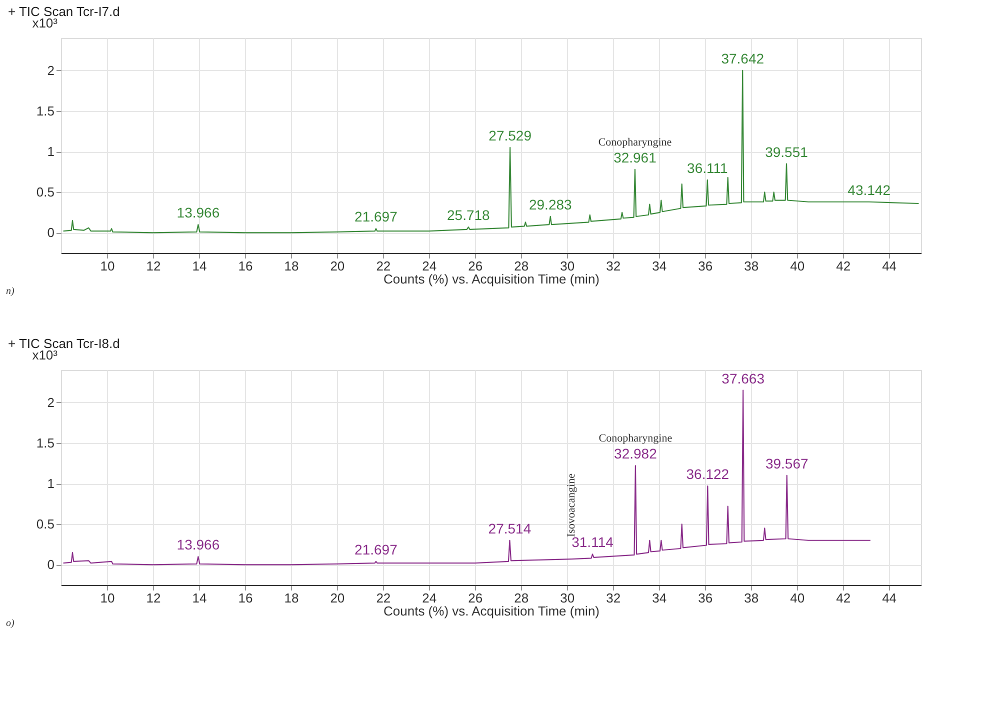 This screenshot has width=992, height=721. I want to click on annotation: 25.718, so click(468, 215).